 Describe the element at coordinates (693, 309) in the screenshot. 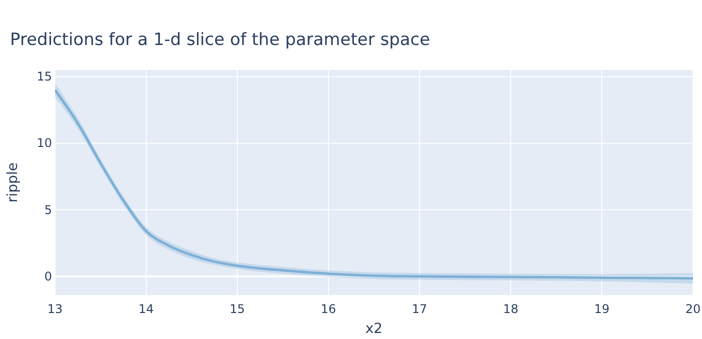

I see `x-tick-label: 20` at that location.